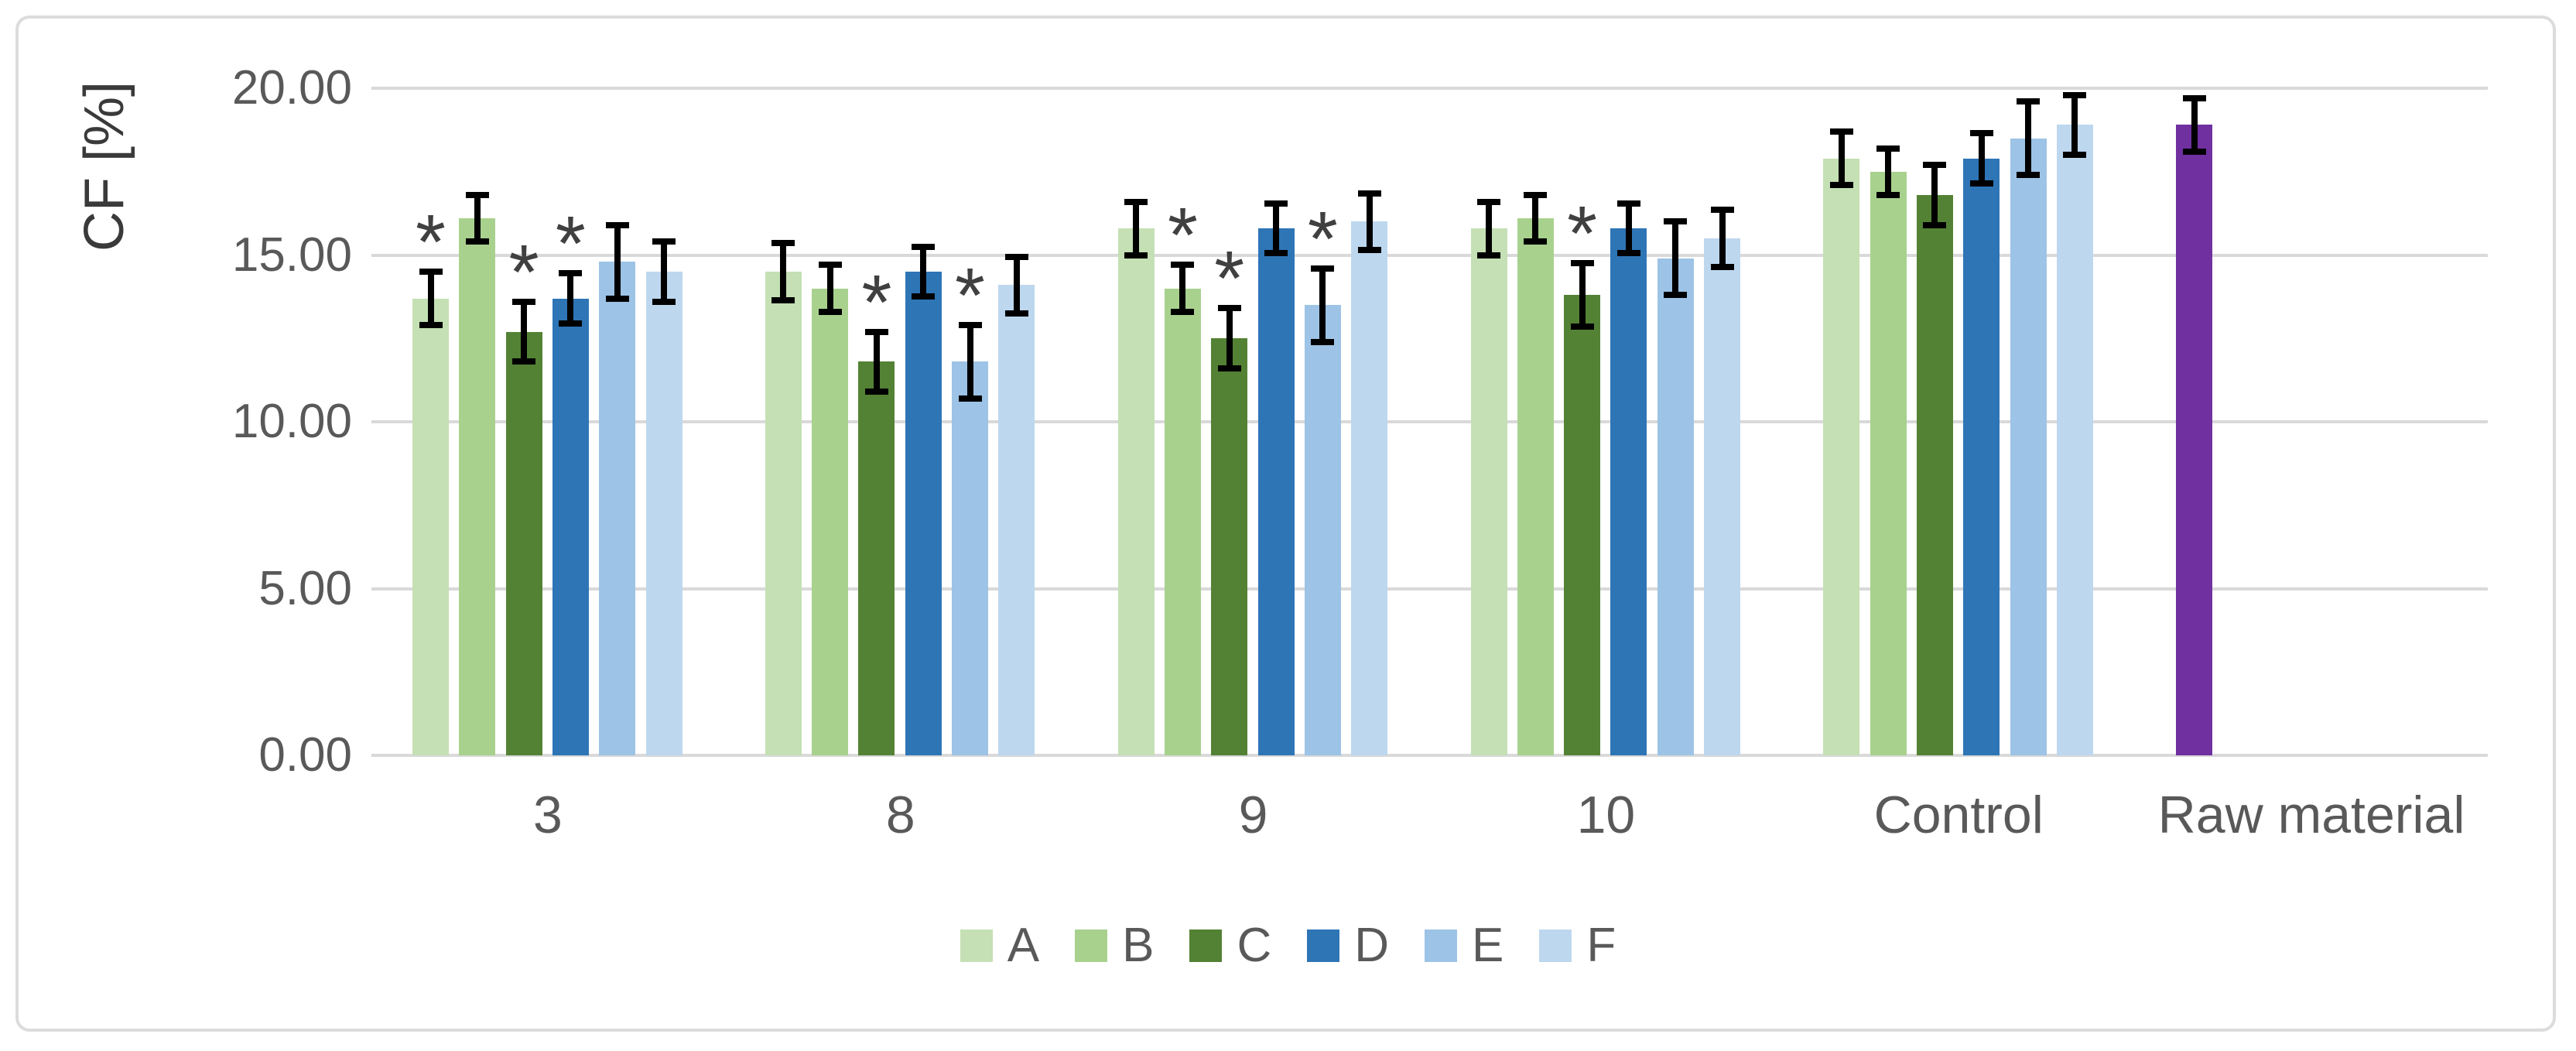 Image resolution: width=2576 pixels, height=1051 pixels. What do you see at coordinates (2194, 97) in the screenshot?
I see `error-bar-cap-top-raw-material-raw-material` at bounding box center [2194, 97].